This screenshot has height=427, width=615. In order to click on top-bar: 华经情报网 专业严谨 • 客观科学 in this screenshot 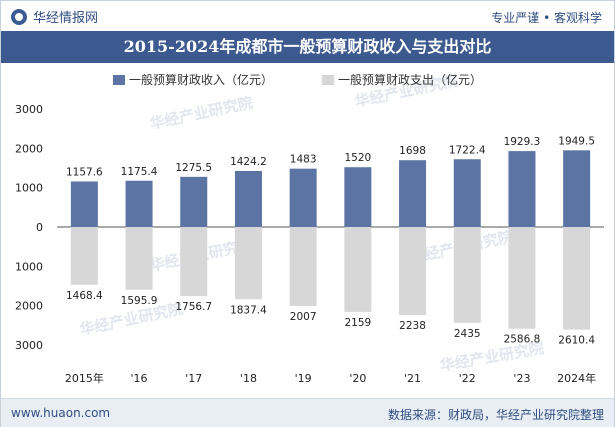, I will do `click(307, 16)`.